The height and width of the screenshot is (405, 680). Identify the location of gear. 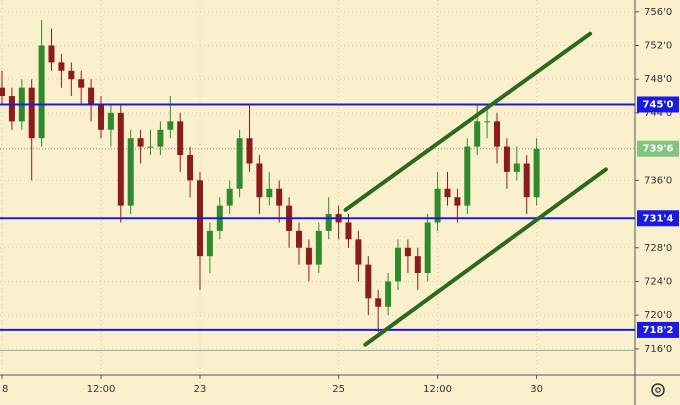
(658, 390).